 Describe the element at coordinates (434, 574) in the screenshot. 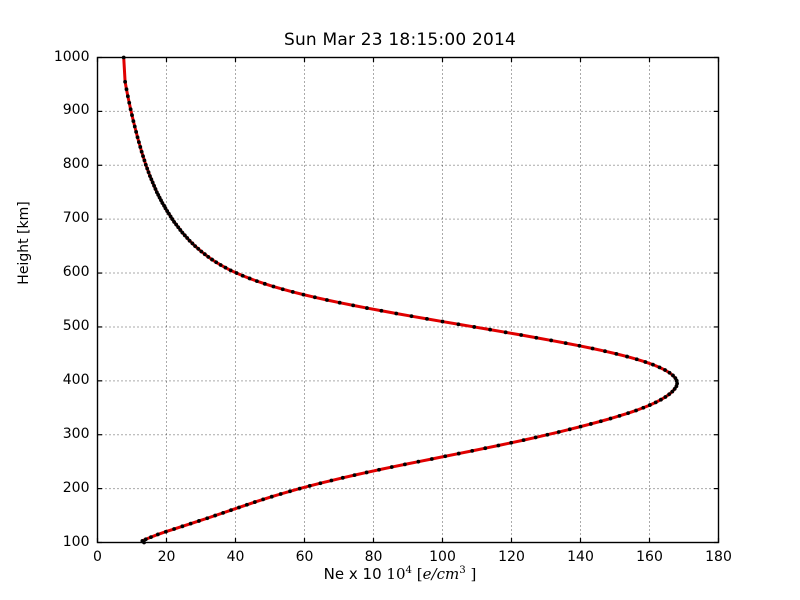

I see `x-axis-units-slash: /` at that location.